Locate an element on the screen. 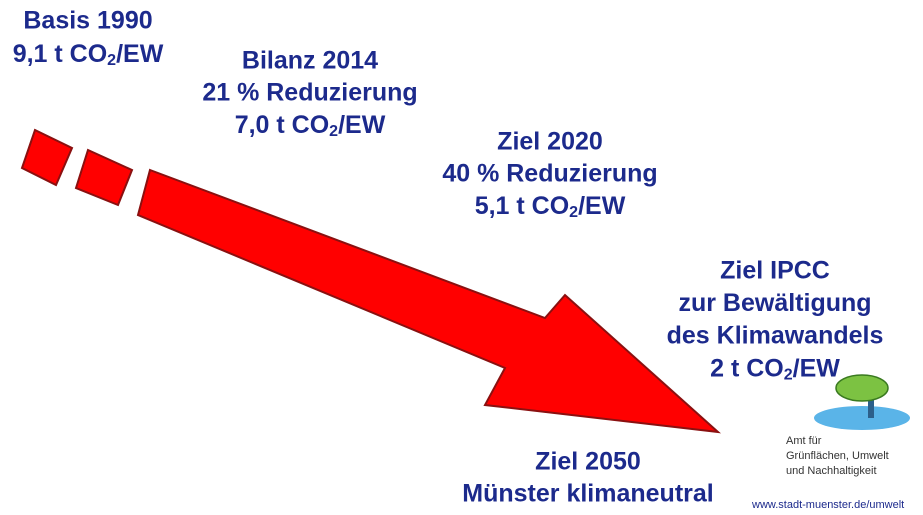 Image resolution: width=923 pixels, height=515 pixels. logo-url: www.stadt-muenster.de/umwelt is located at coordinates (827, 505).